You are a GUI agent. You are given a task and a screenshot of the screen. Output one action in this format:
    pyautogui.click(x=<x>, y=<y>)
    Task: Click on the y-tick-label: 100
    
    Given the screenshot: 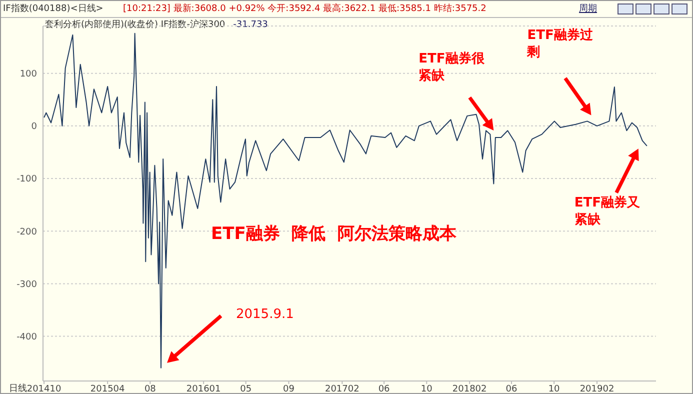 What is the action you would take?
    pyautogui.click(x=29, y=75)
    